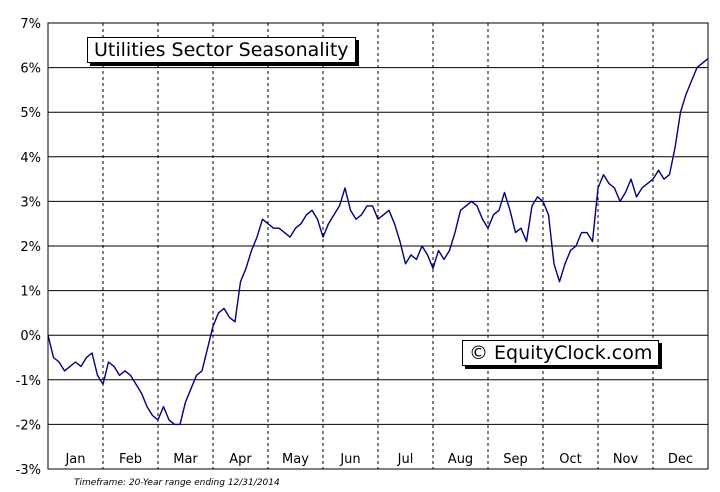 The width and height of the screenshot is (720, 492). What do you see at coordinates (405, 459) in the screenshot?
I see `x-tick-label: Jul` at bounding box center [405, 459].